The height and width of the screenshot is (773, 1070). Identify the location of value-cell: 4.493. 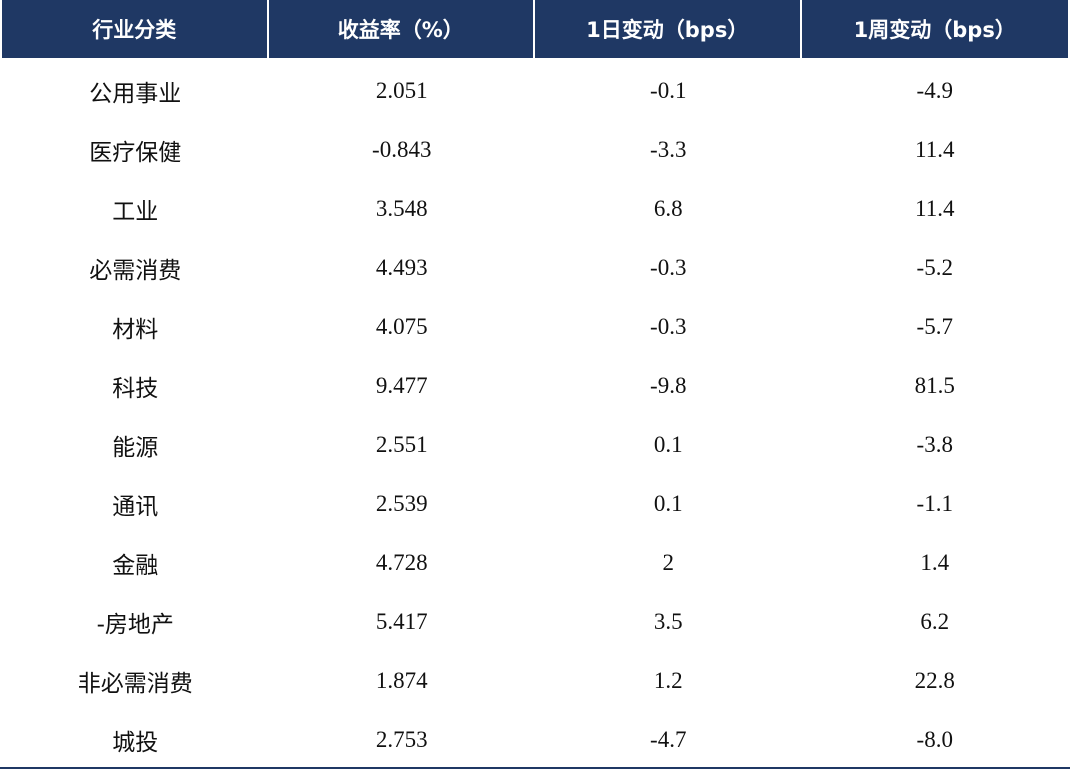
(401, 267).